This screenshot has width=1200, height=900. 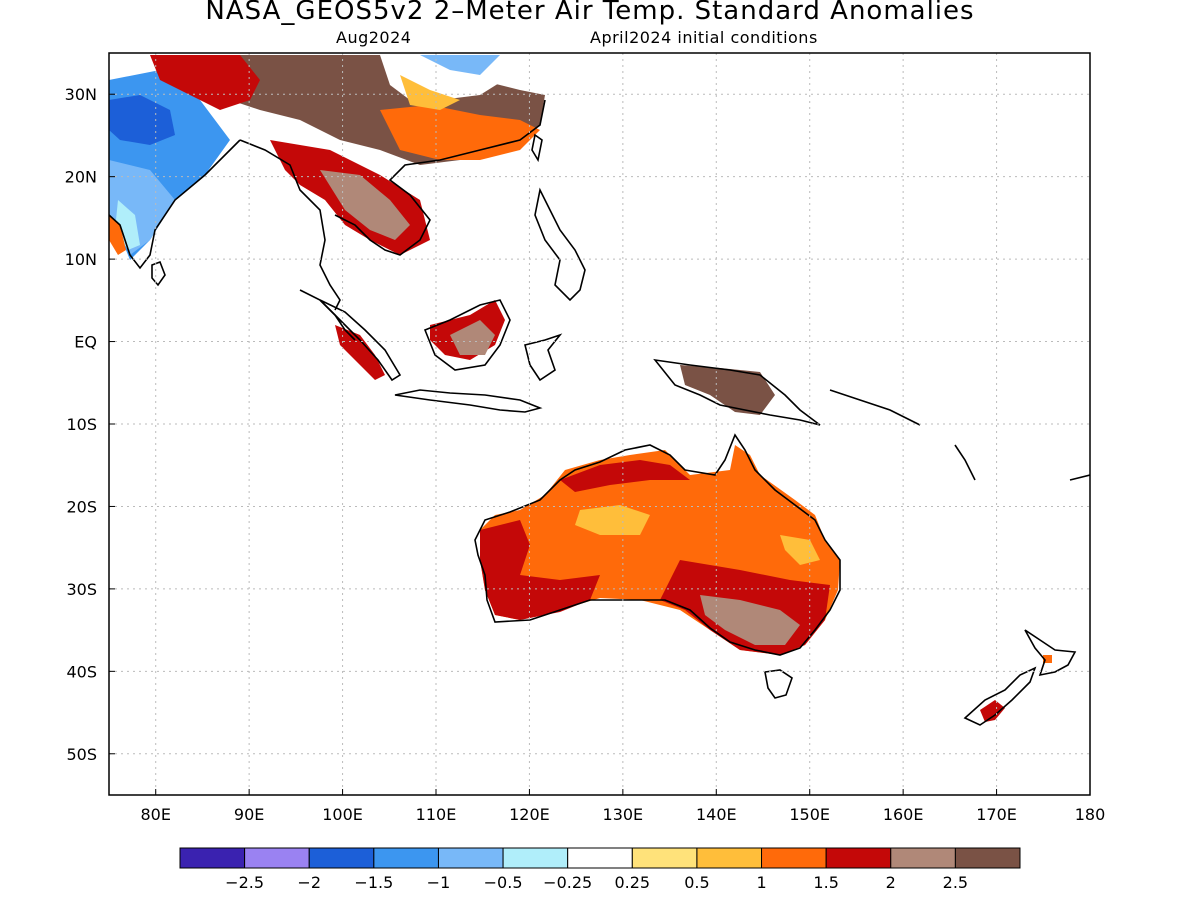 I want to click on forecast-month: Aug2024, so click(x=374, y=37).